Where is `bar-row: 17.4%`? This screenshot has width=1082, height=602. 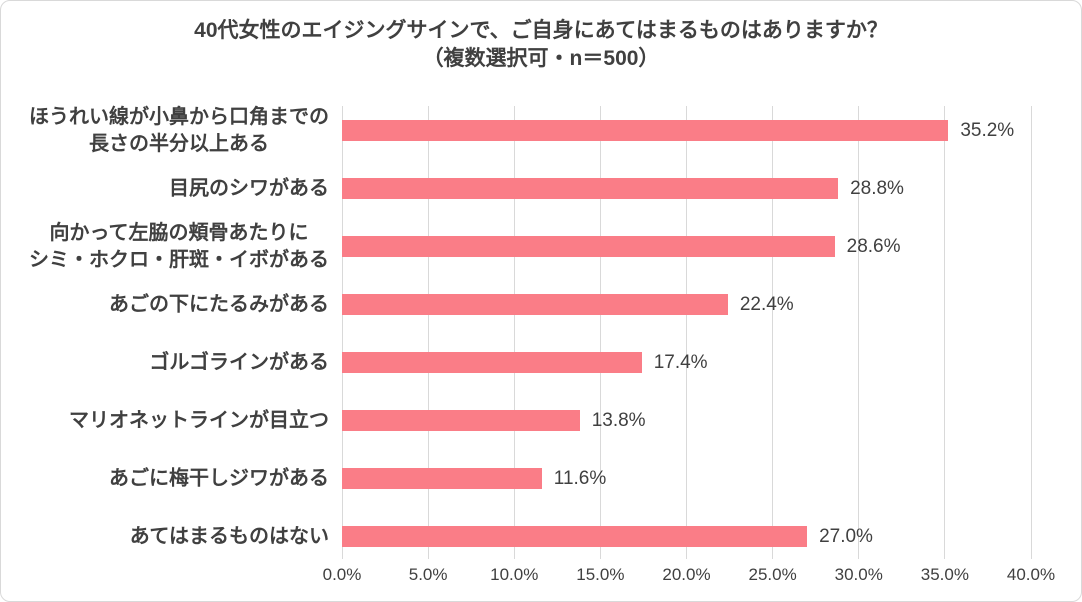
bar-row: 17.4% is located at coordinates (686, 362).